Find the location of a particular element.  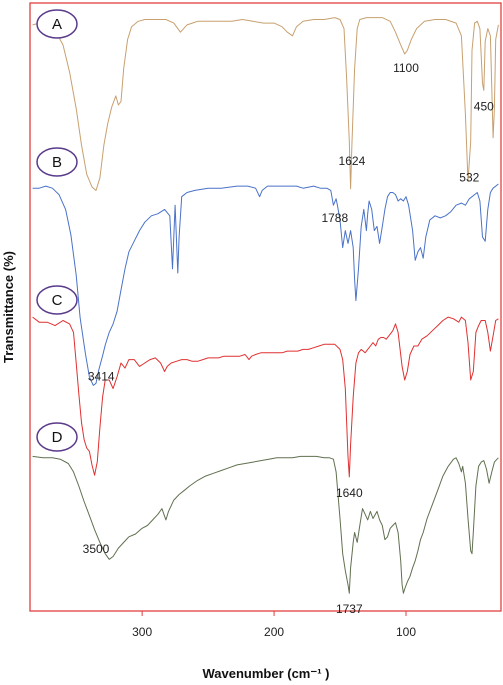

peak-label-1624: 1624 is located at coordinates (352, 161).